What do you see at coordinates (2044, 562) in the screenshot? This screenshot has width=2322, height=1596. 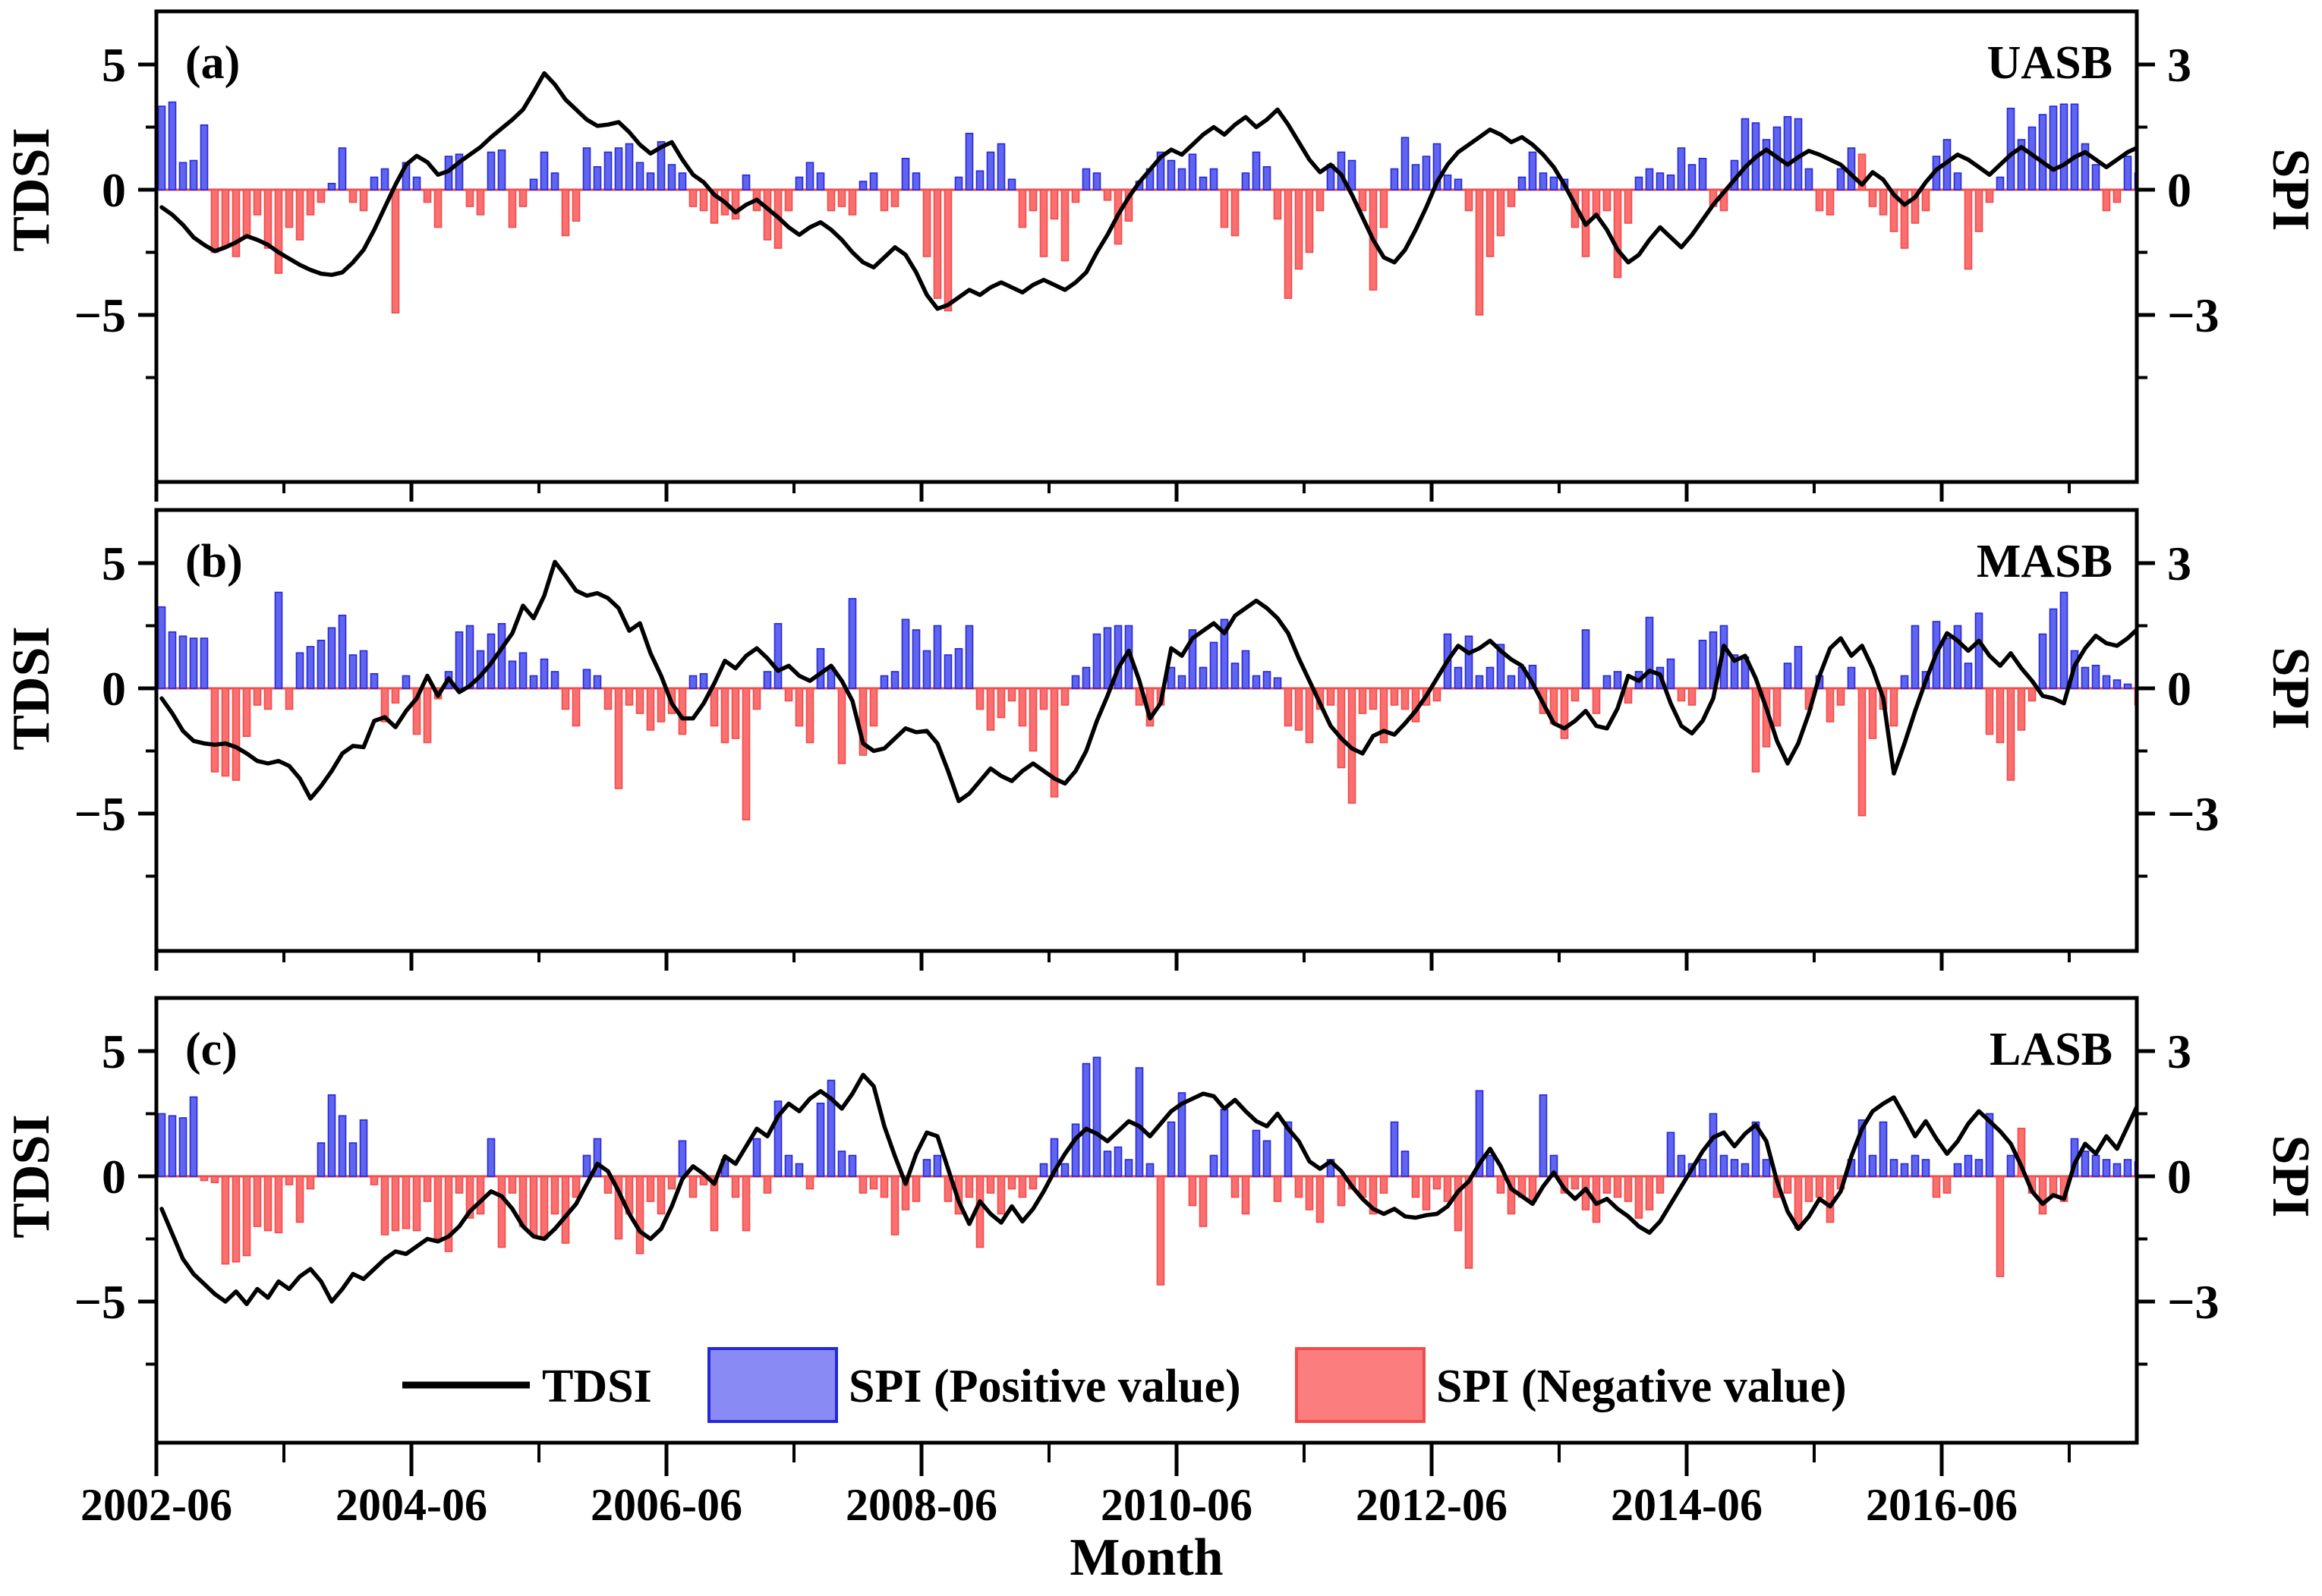 I see `region-label: MASB` at bounding box center [2044, 562].